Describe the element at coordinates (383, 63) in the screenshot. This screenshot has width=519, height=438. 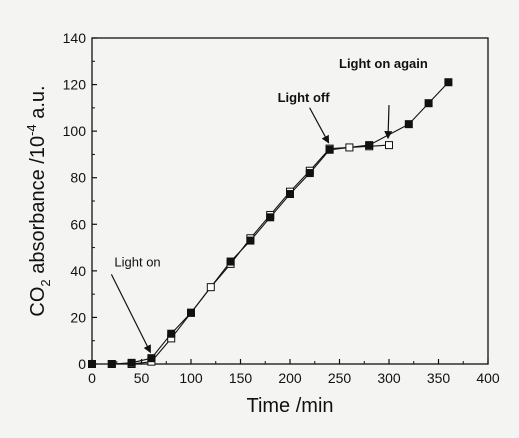
I see `annotation-label: Light on again` at that location.